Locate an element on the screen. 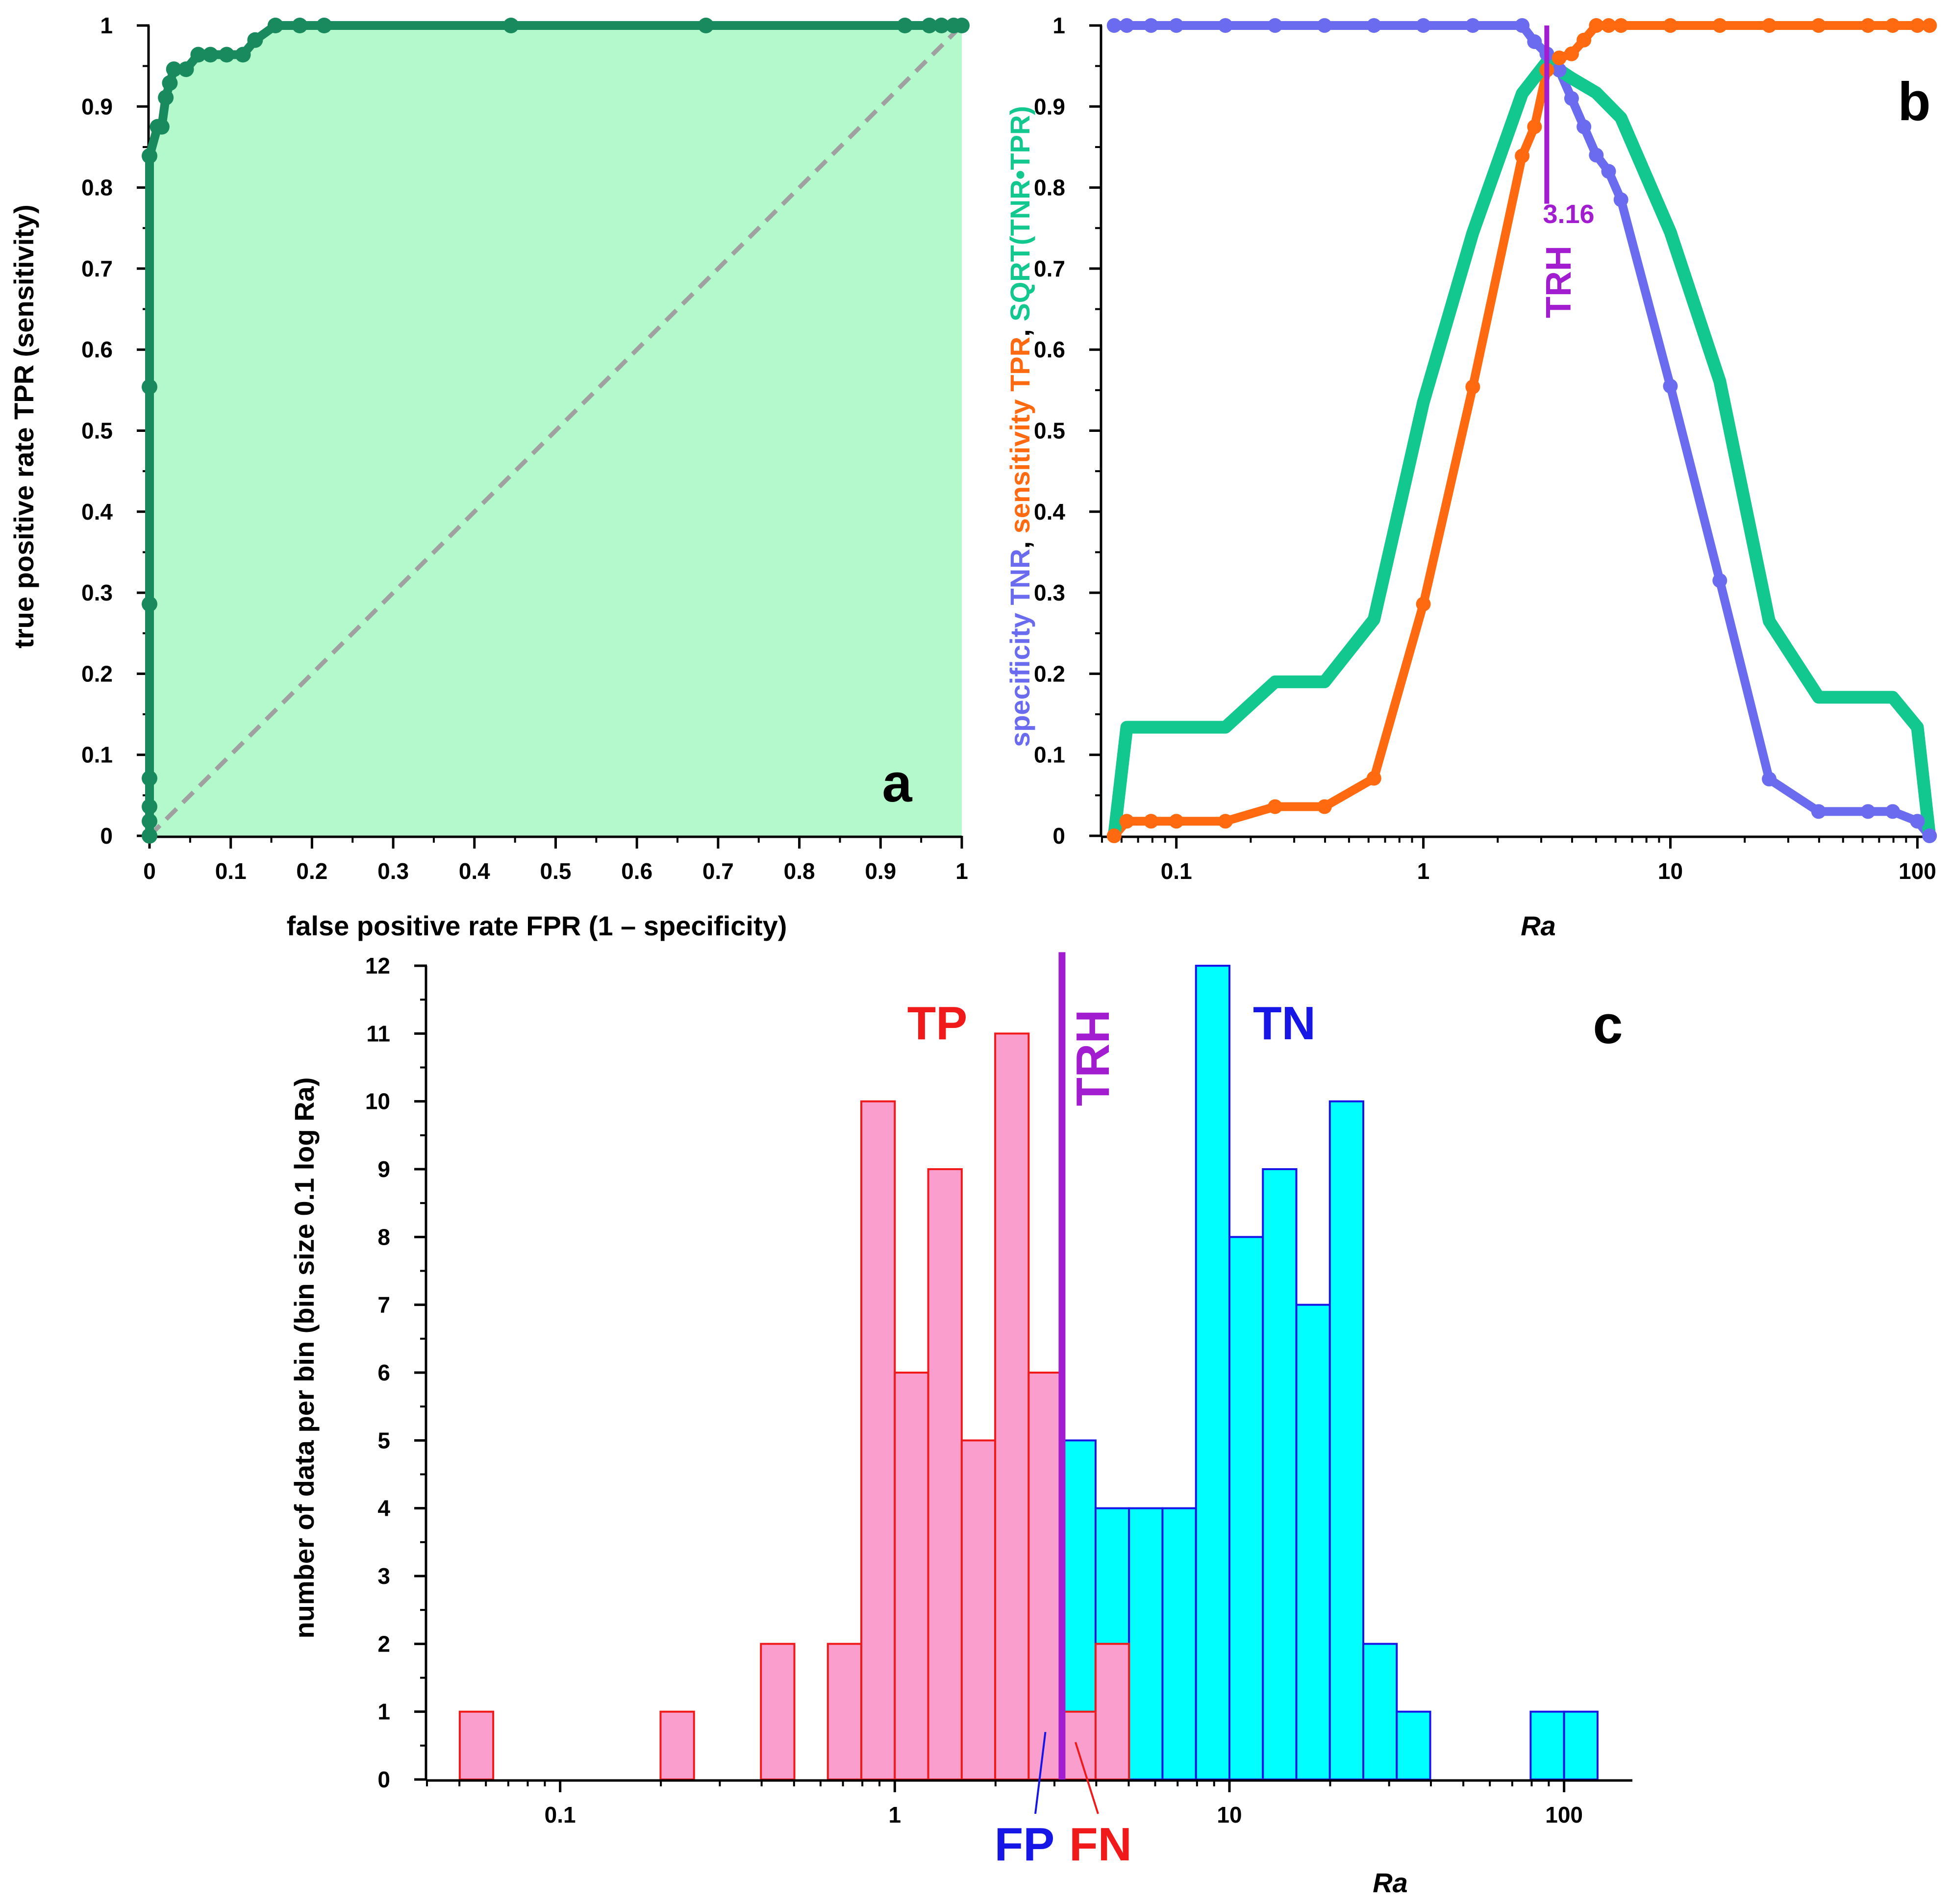 This screenshot has width=1952, height=1904. y-label-specificity: specificity TNR is located at coordinates (1019, 648).